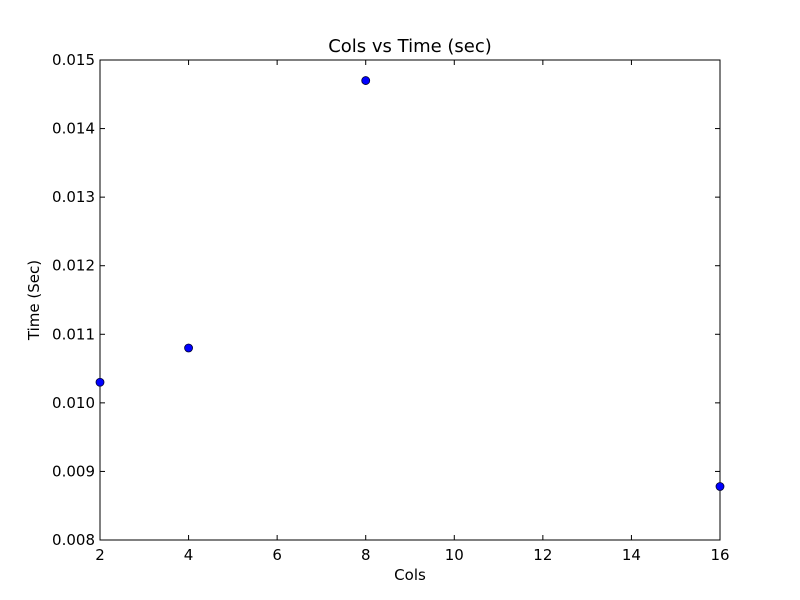 The width and height of the screenshot is (800, 600). What do you see at coordinates (719, 555) in the screenshot?
I see `x-tick-label: 16` at bounding box center [719, 555].